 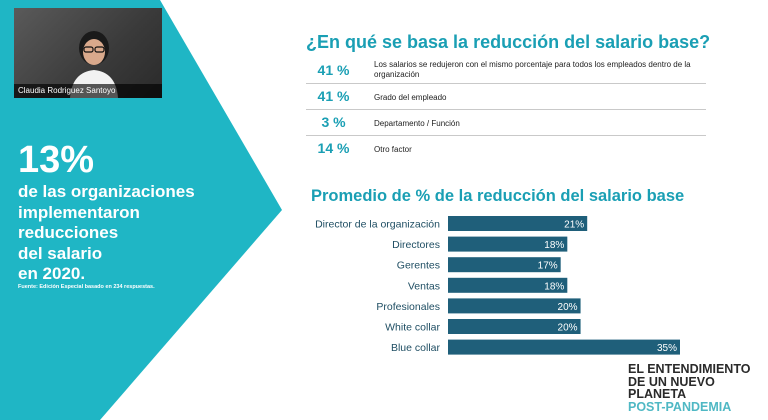 What do you see at coordinates (68, 232) in the screenshot?
I see `statement-line: reducciones` at bounding box center [68, 232].